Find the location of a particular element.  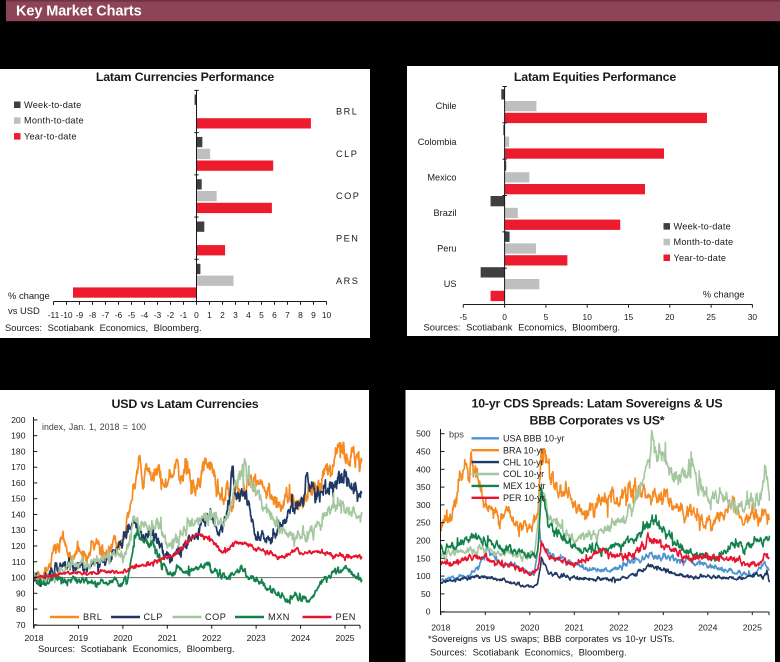

svg-text: -11 is located at coordinates (54, 315).